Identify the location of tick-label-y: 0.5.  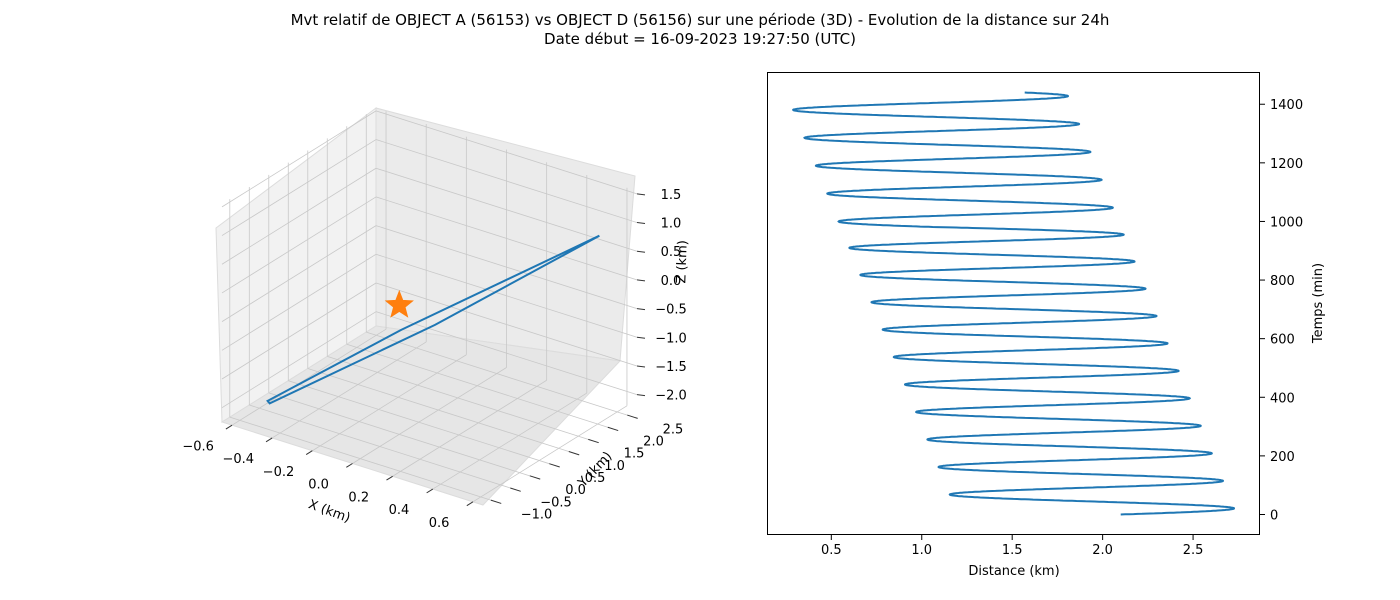
(595, 478).